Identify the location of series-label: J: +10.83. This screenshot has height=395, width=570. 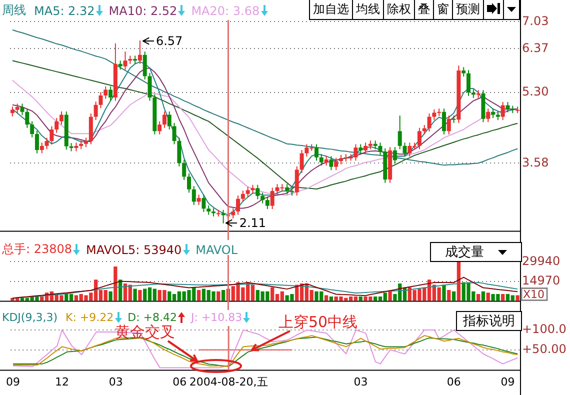
(216, 317).